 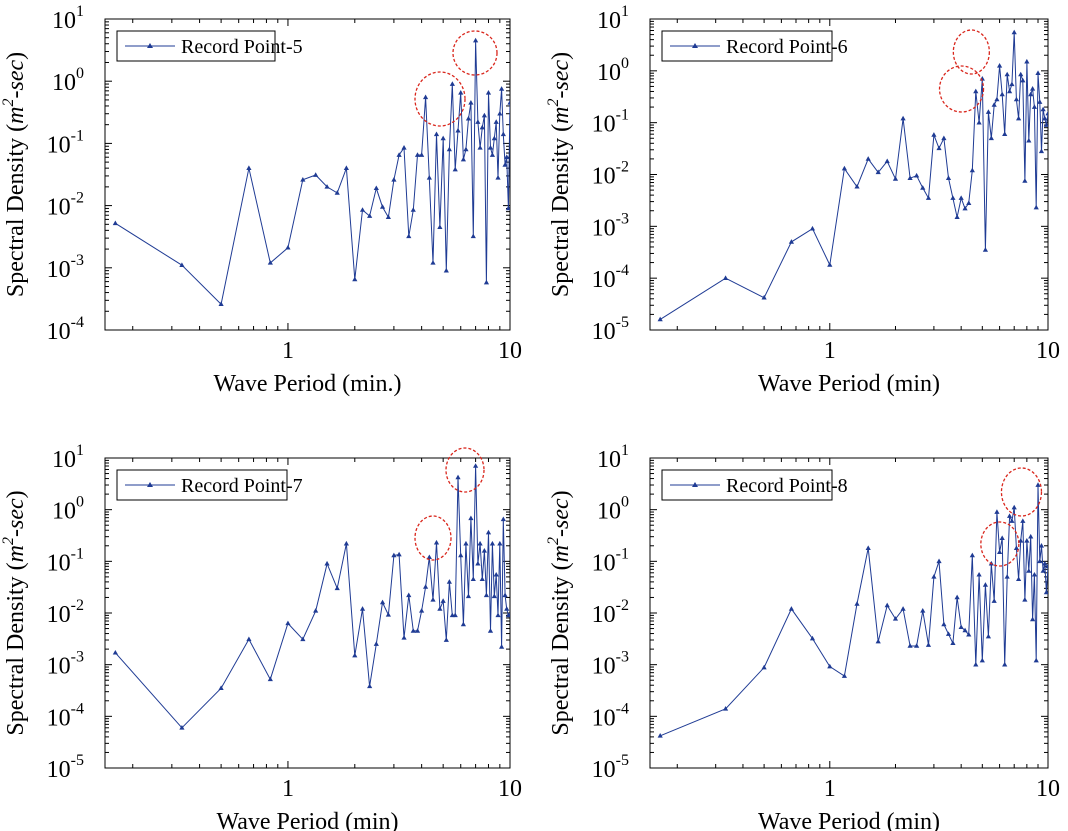 What do you see at coordinates (695, 45) in the screenshot?
I see `legend-swatch-marker` at bounding box center [695, 45].